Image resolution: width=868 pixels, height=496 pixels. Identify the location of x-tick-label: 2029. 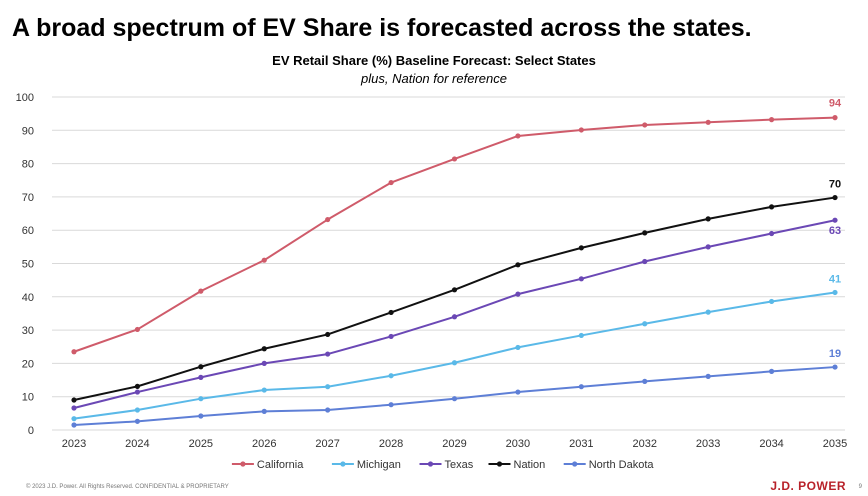
(454, 444).